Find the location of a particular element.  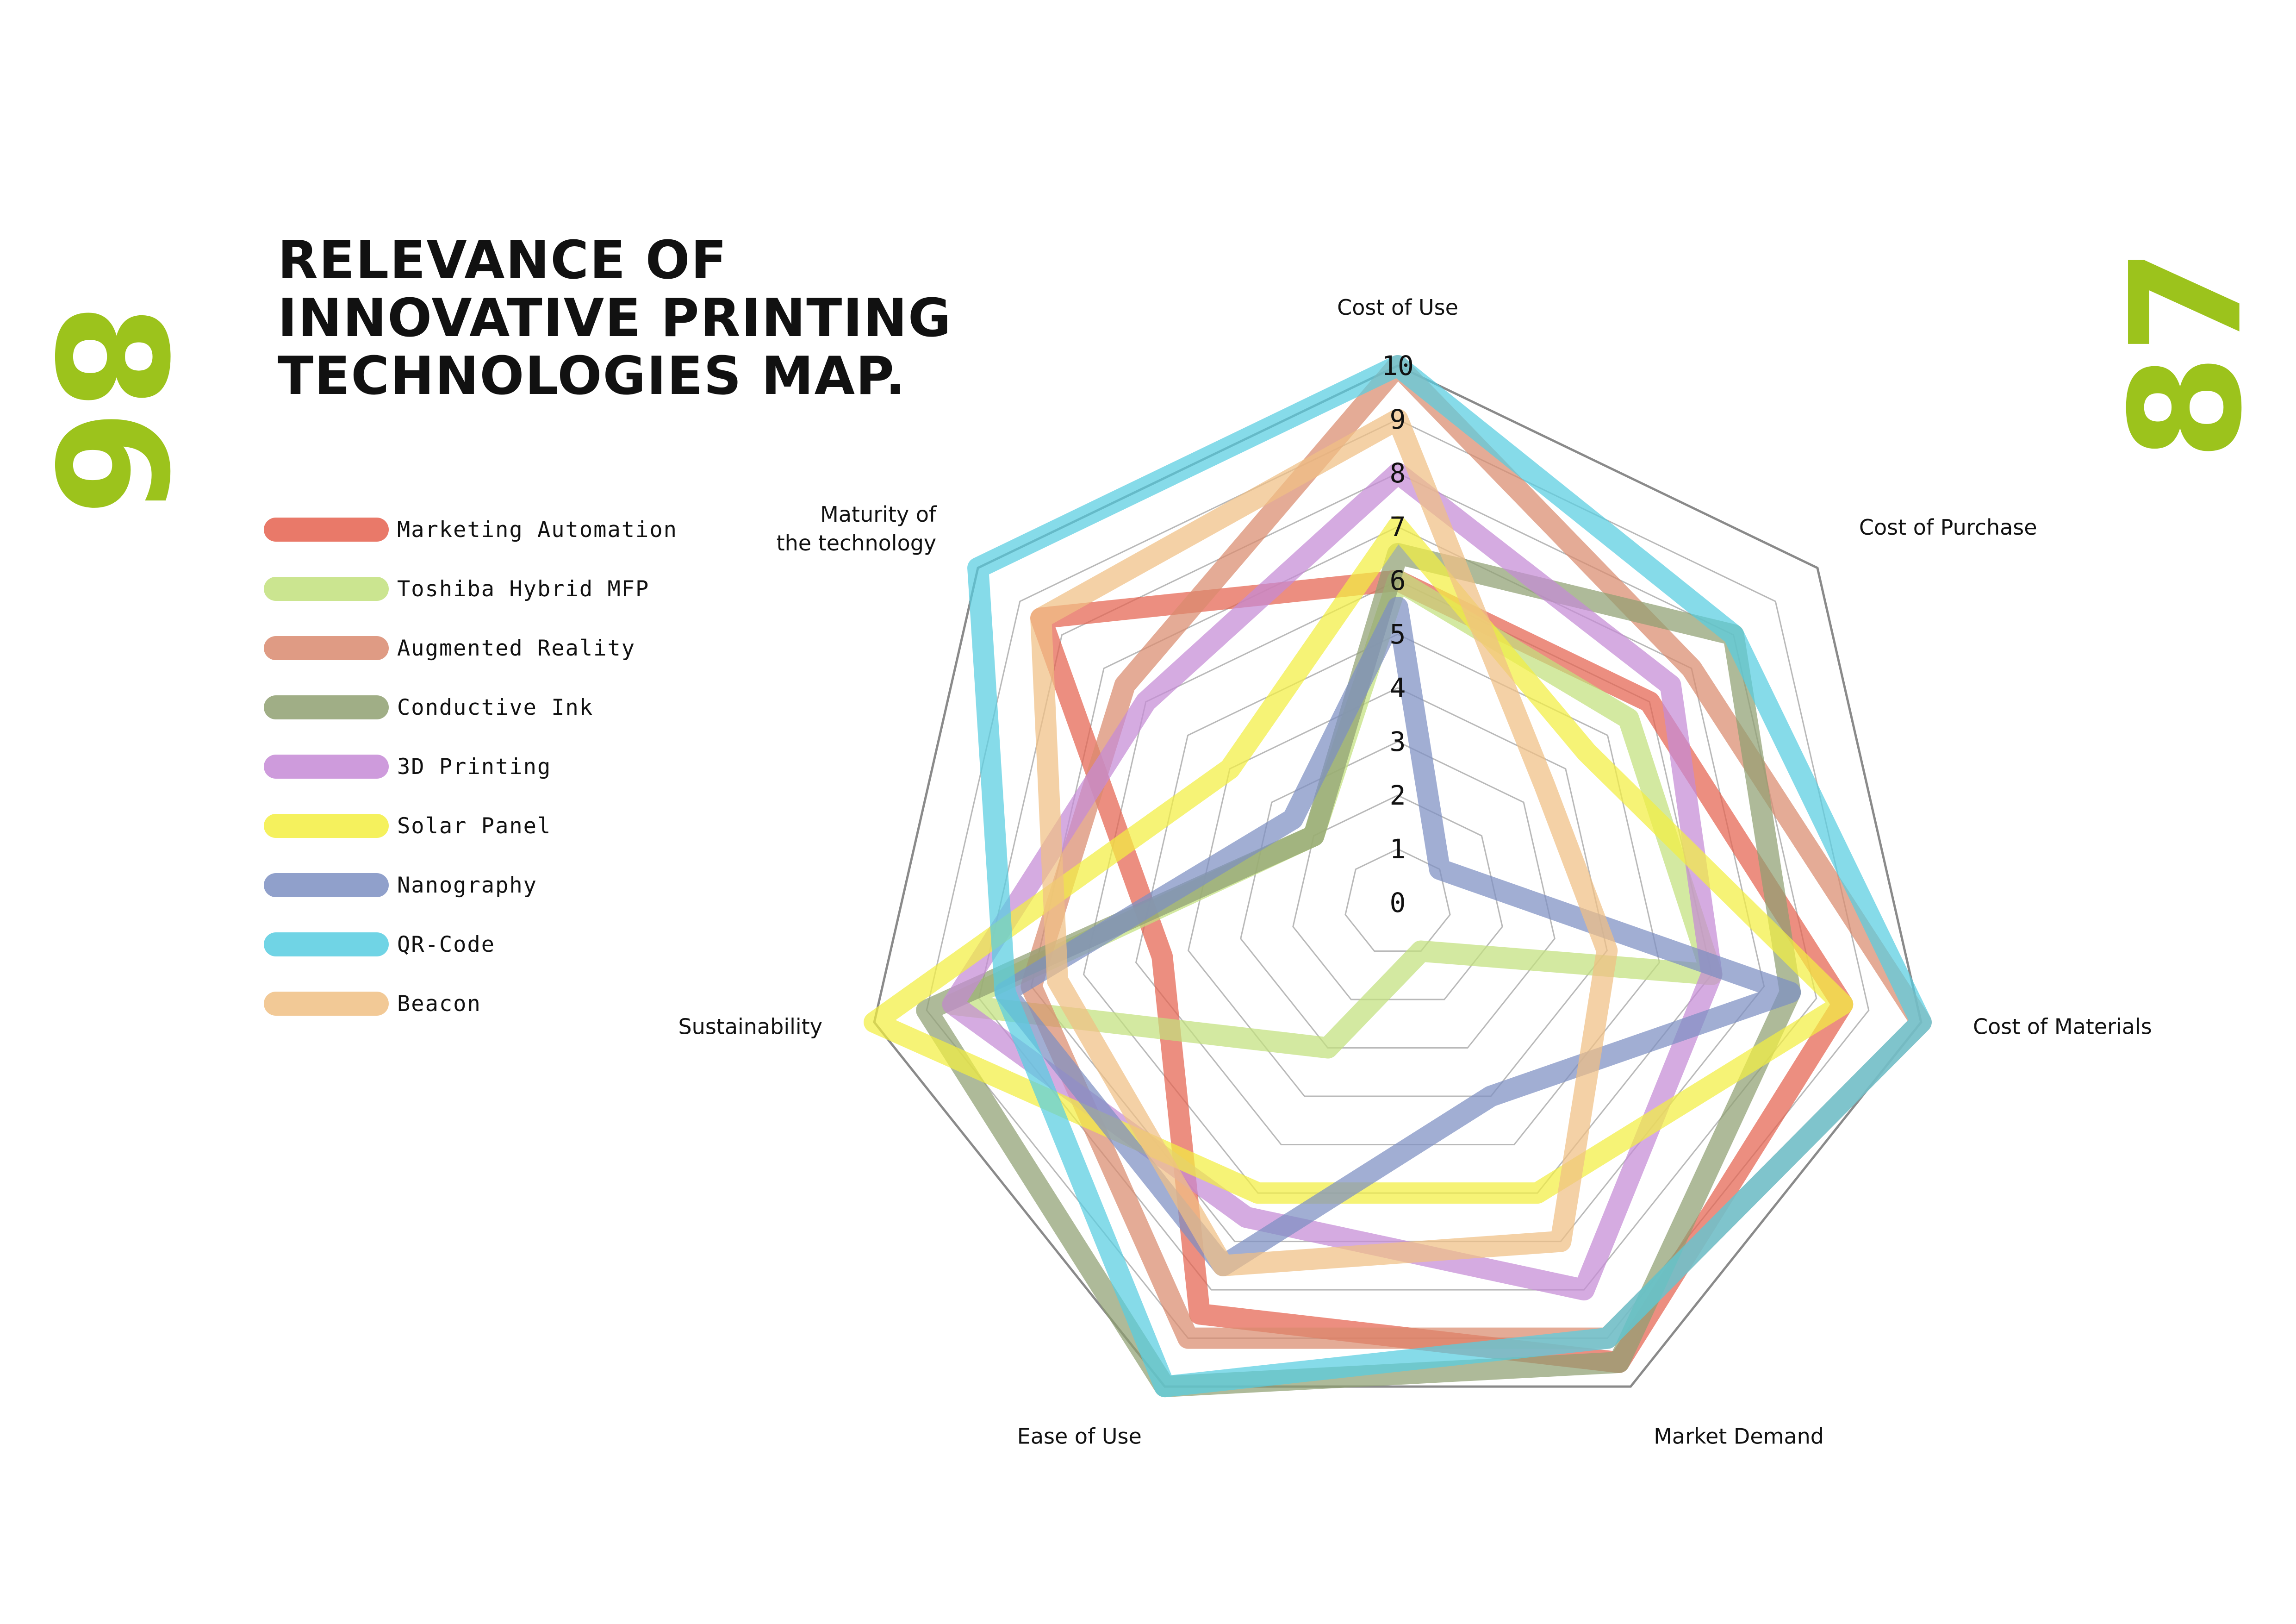

axis-label: Cost of Purchase is located at coordinates (1948, 527).